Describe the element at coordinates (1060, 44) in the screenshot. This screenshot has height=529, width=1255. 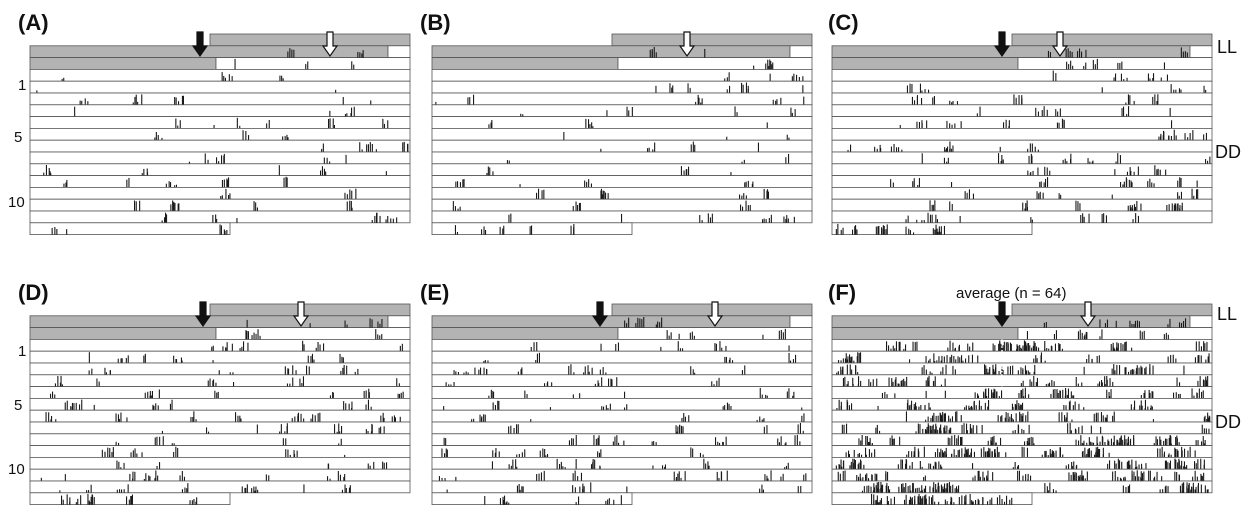
I see `offset-arrow-icon` at that location.